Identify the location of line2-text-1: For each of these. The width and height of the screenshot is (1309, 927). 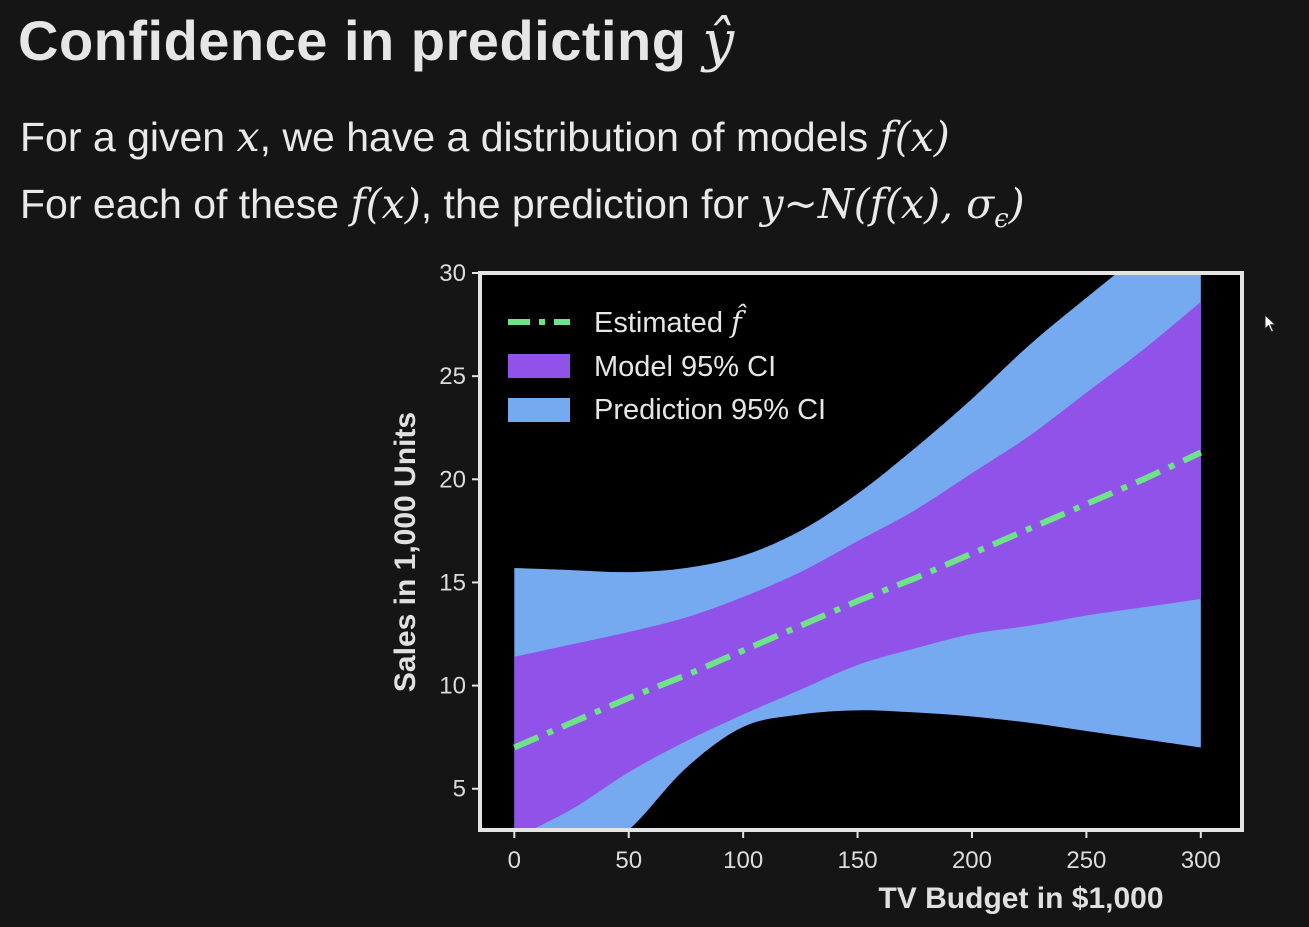
(185, 204).